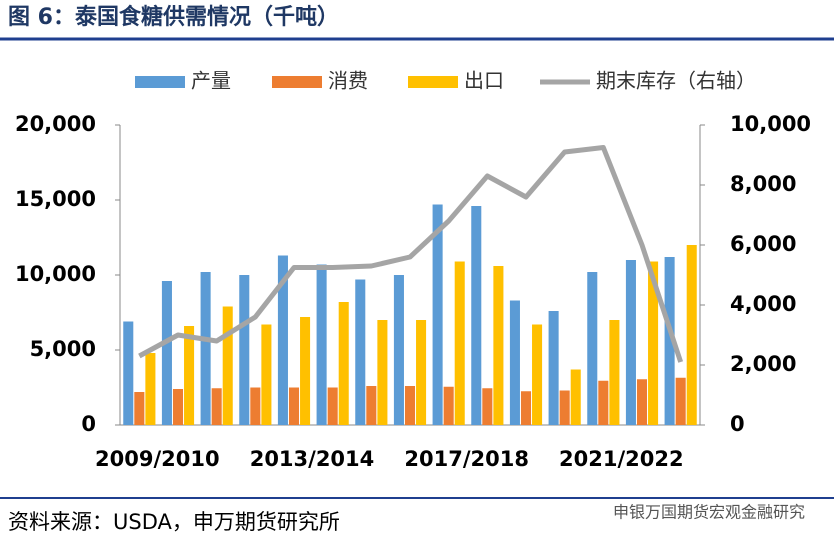 The width and height of the screenshot is (834, 548). What do you see at coordinates (348, 81) in the screenshot?
I see `legend-label: 消费` at bounding box center [348, 81].